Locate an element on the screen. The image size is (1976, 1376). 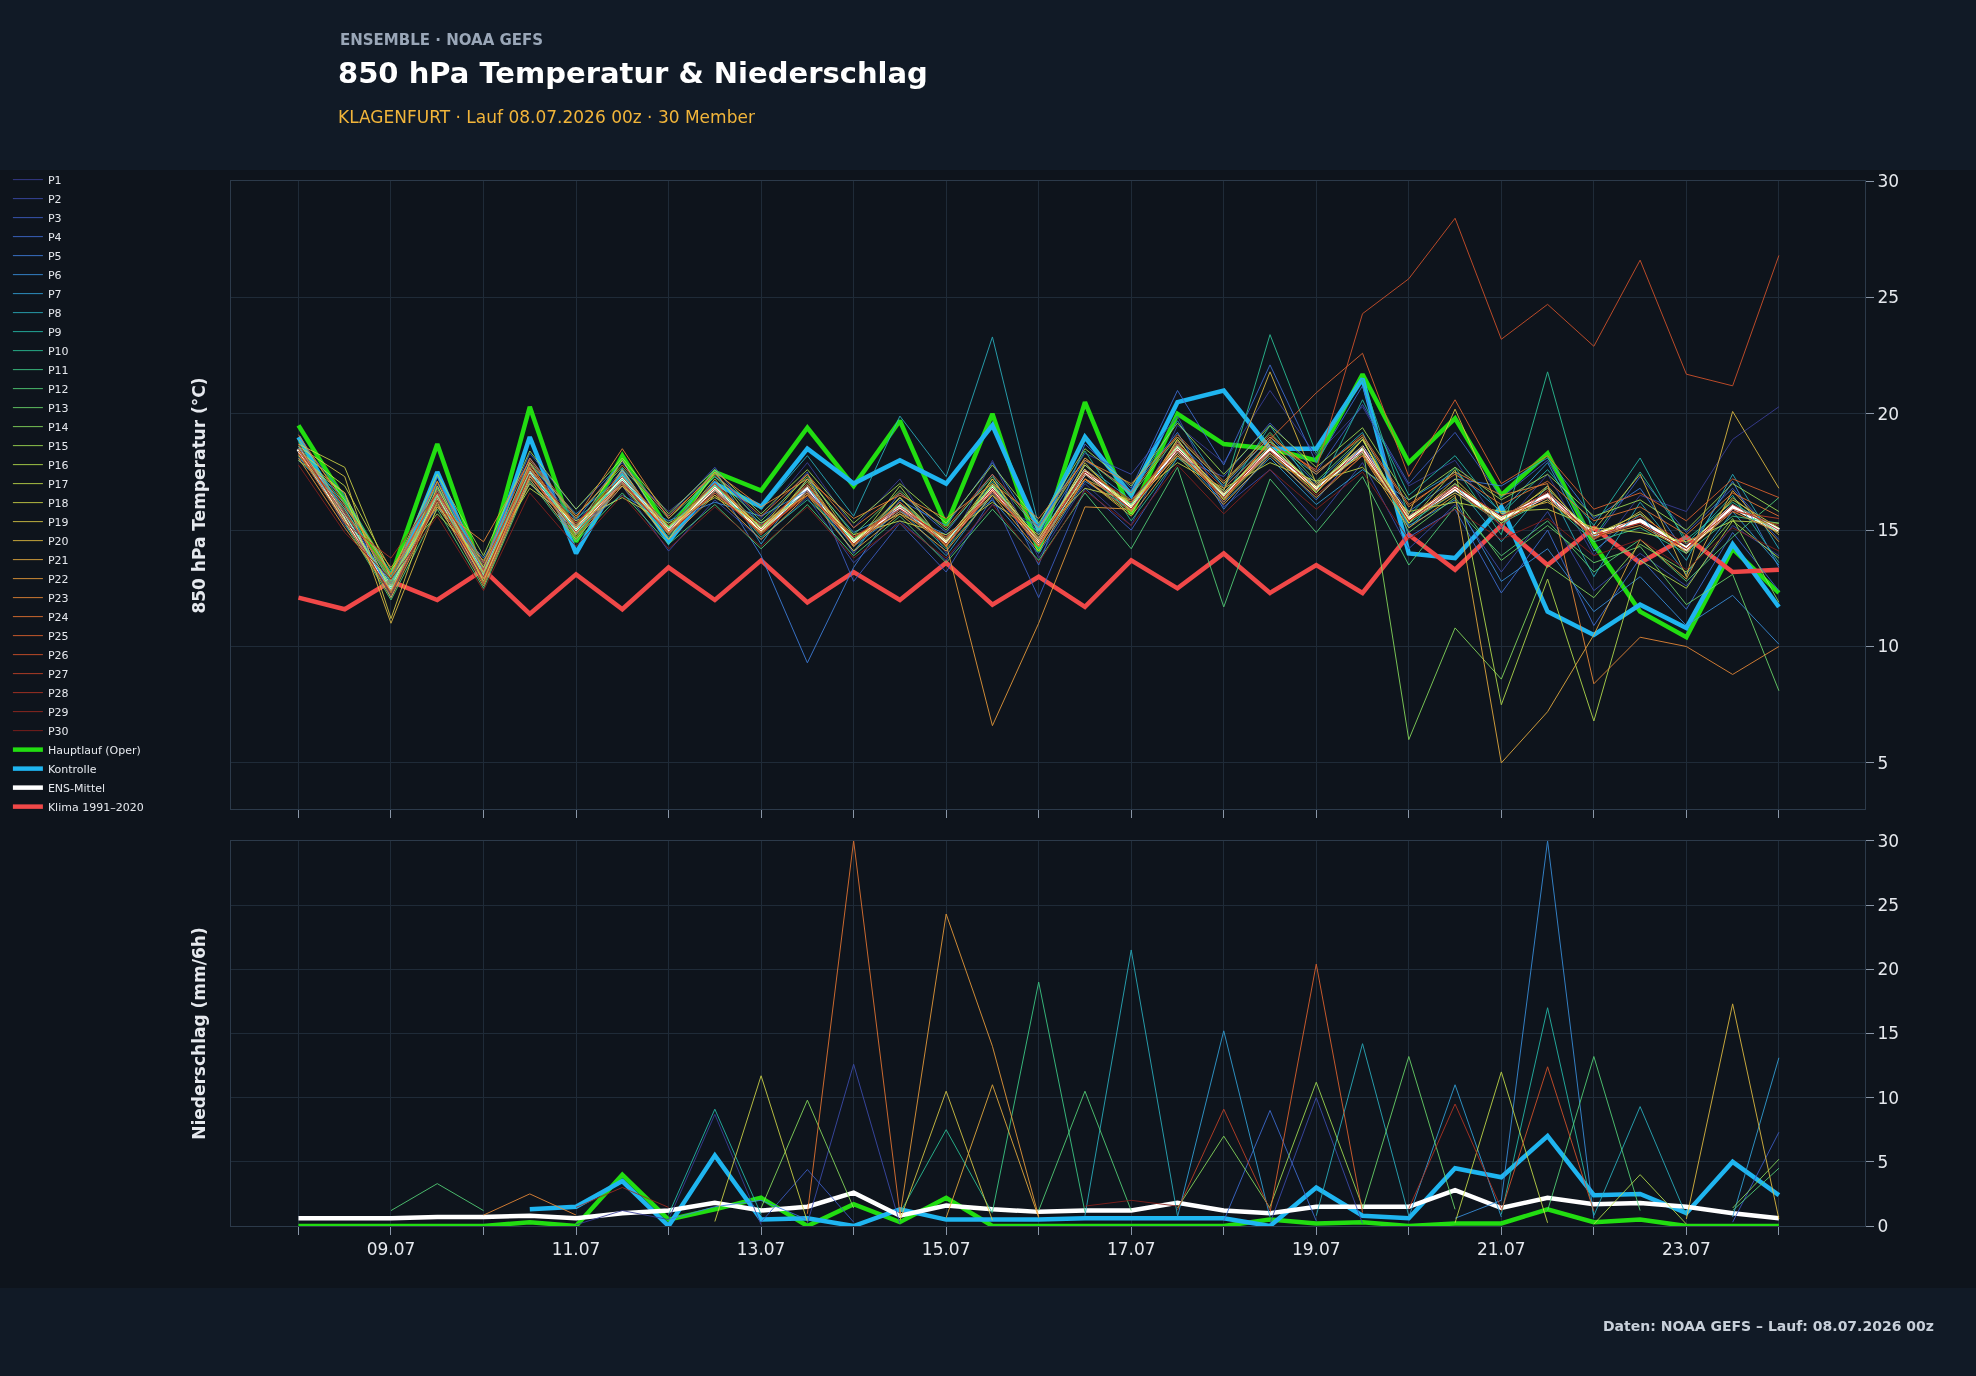
legend-label: P1 is located at coordinates (54, 180).